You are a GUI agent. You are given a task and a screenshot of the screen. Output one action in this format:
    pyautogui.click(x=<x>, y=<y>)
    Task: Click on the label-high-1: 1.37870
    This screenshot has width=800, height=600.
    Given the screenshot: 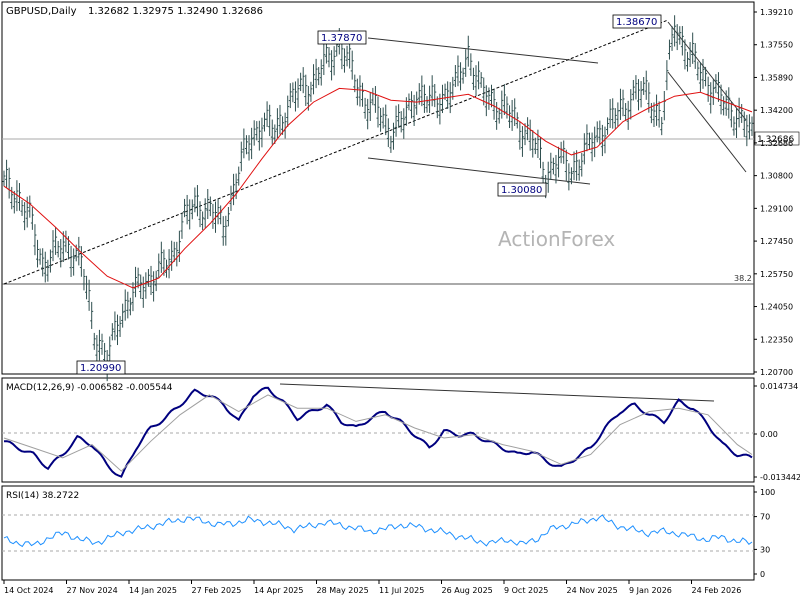 What is the action you would take?
    pyautogui.click(x=342, y=37)
    